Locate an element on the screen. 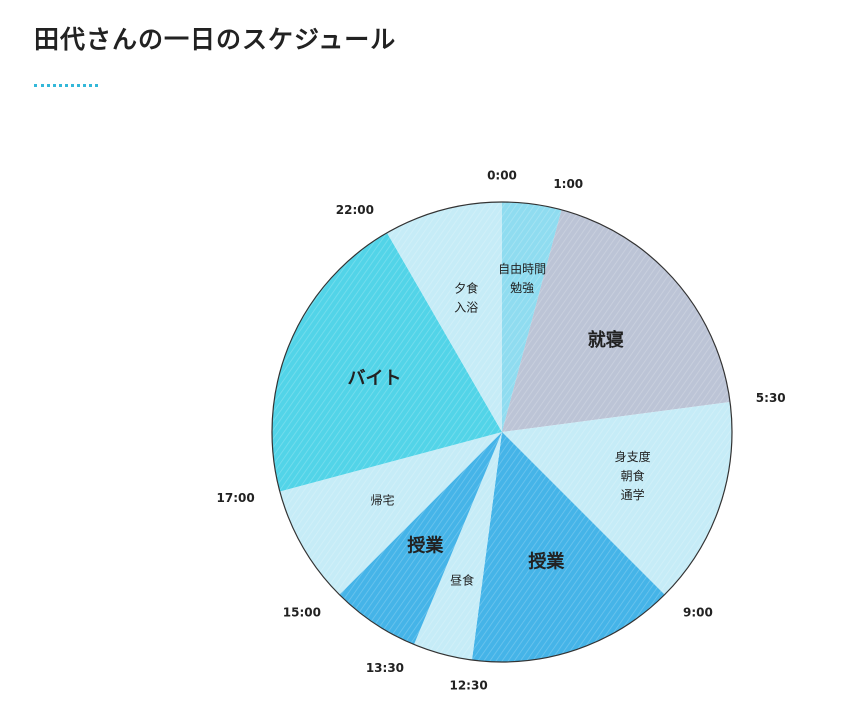 The width and height of the screenshot is (859, 724). title-underline is located at coordinates (66, 85).